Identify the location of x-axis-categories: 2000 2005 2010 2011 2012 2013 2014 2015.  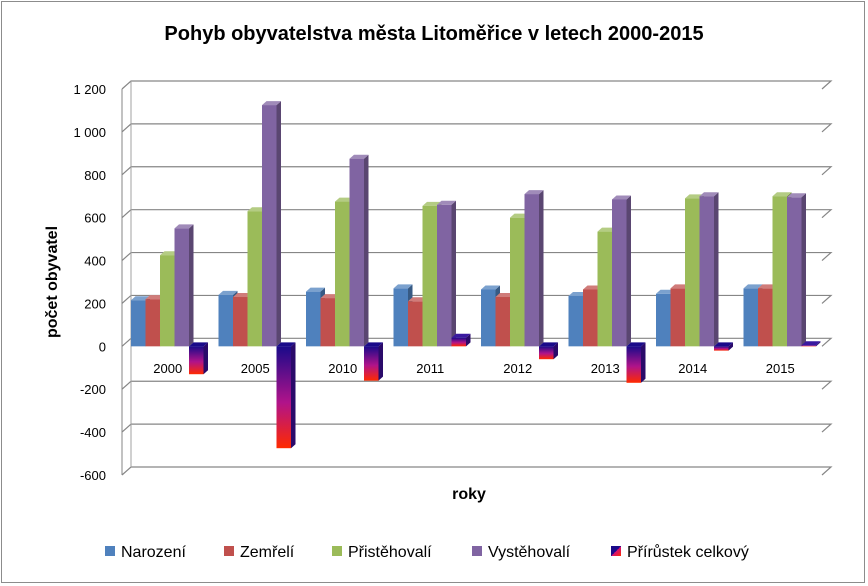
(473, 368).